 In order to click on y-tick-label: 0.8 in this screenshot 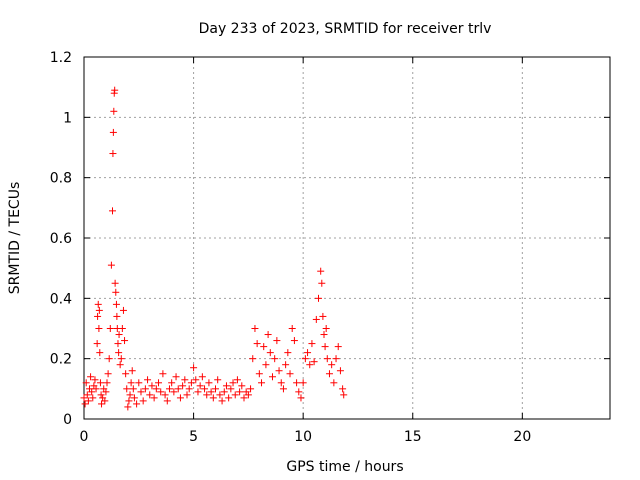, I will do `click(61, 179)`.